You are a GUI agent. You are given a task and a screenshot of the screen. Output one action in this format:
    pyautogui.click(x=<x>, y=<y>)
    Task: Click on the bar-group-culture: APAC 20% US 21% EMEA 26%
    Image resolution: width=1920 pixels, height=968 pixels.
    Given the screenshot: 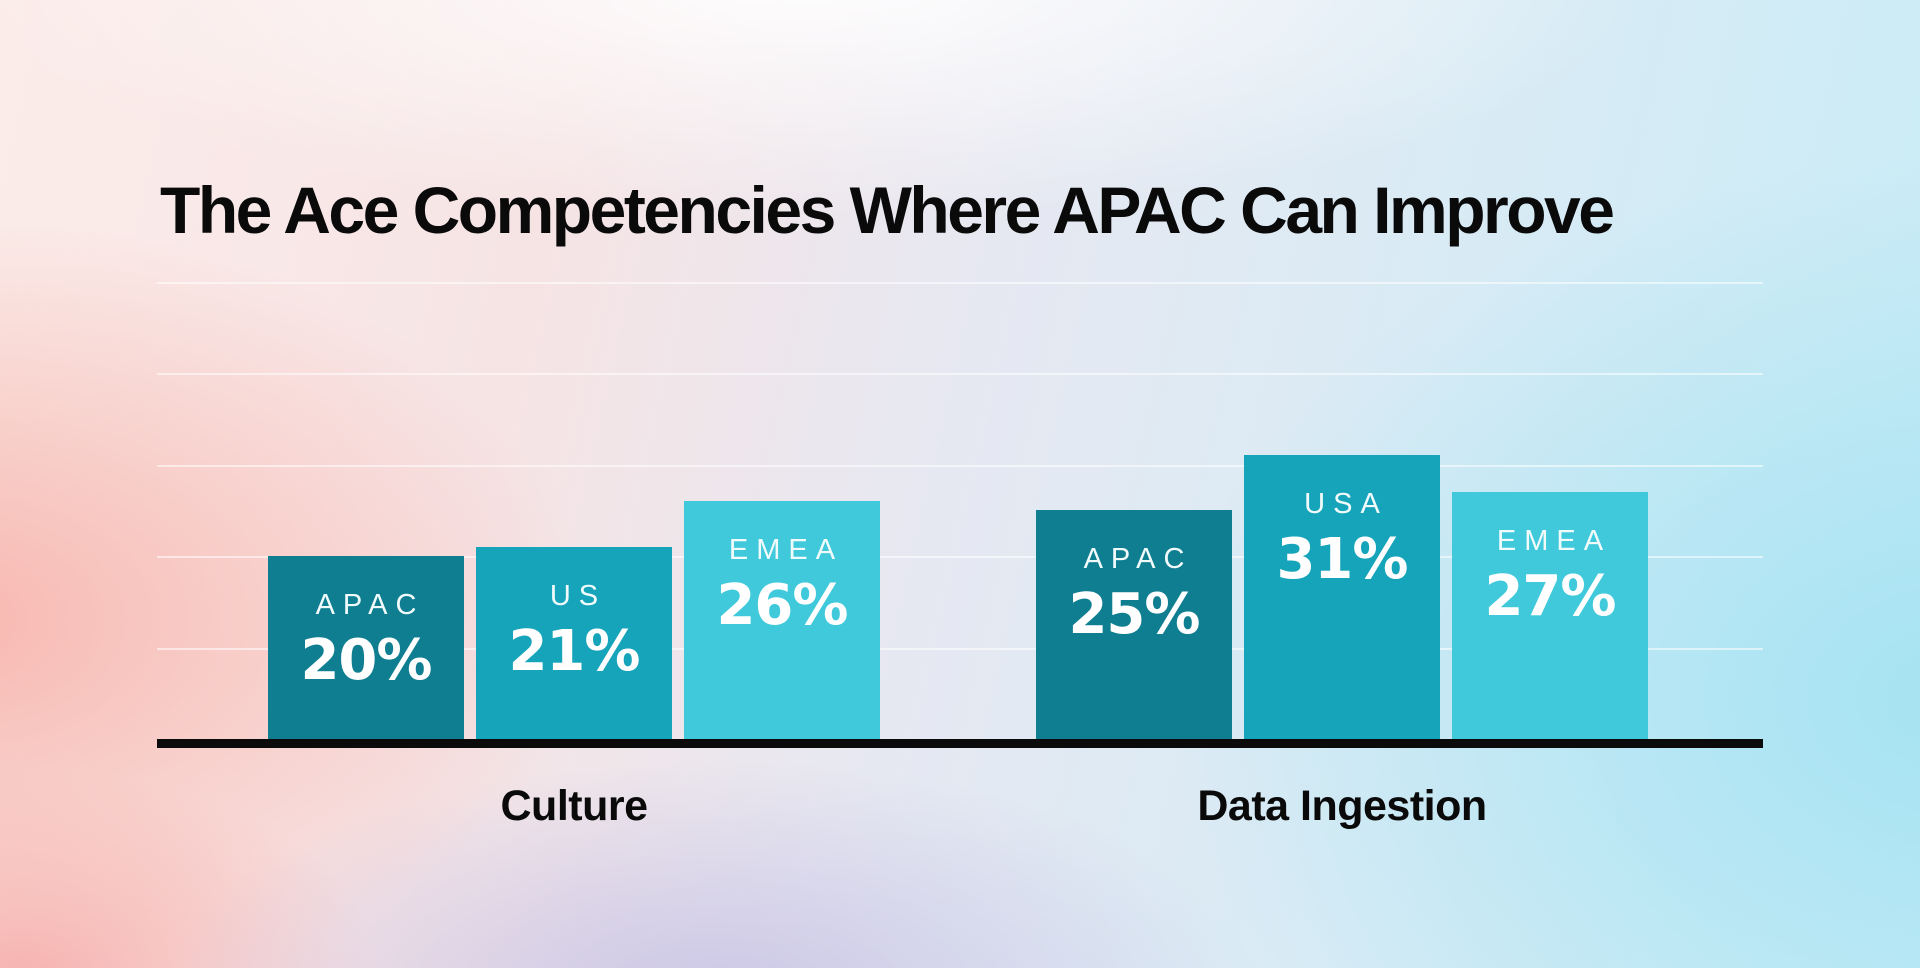 What is the action you would take?
    pyautogui.click(x=574, y=620)
    